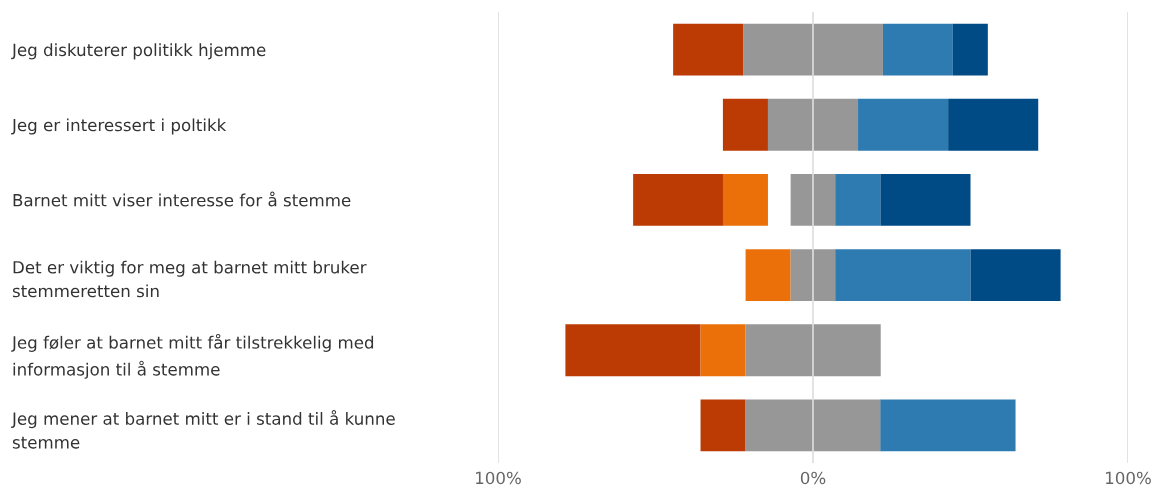  Describe the element at coordinates (119, 126) in the screenshot. I see `y-tick-label: Jeg er interessert i poltikk` at that location.